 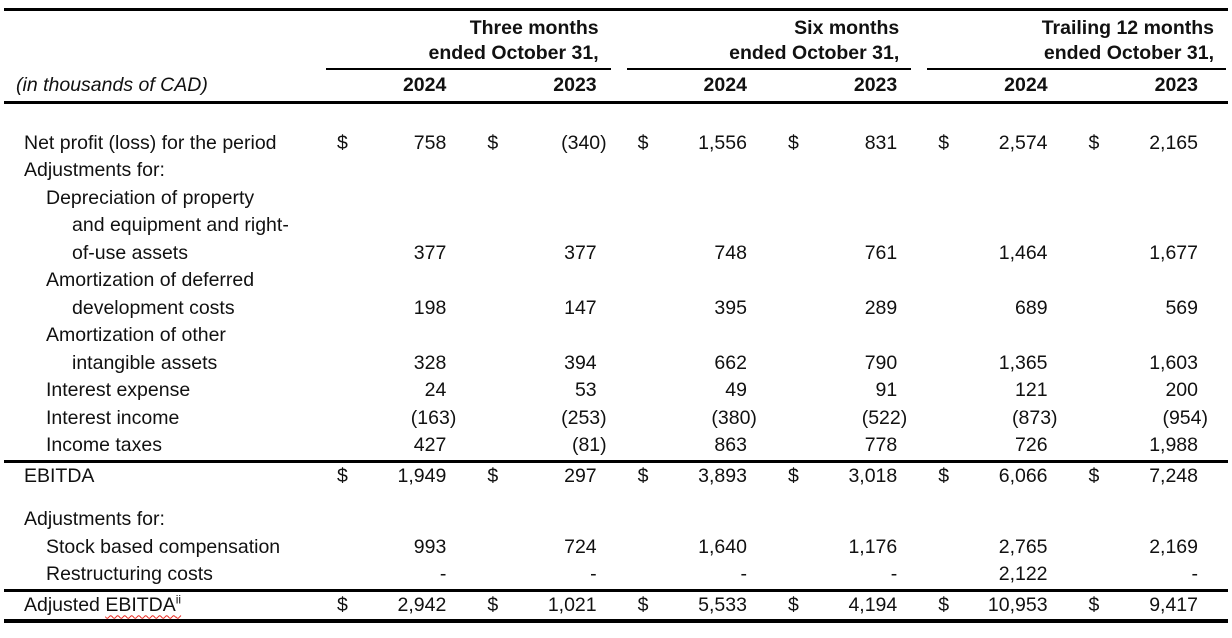 I want to click on value-cell: 377, so click(x=569, y=254).